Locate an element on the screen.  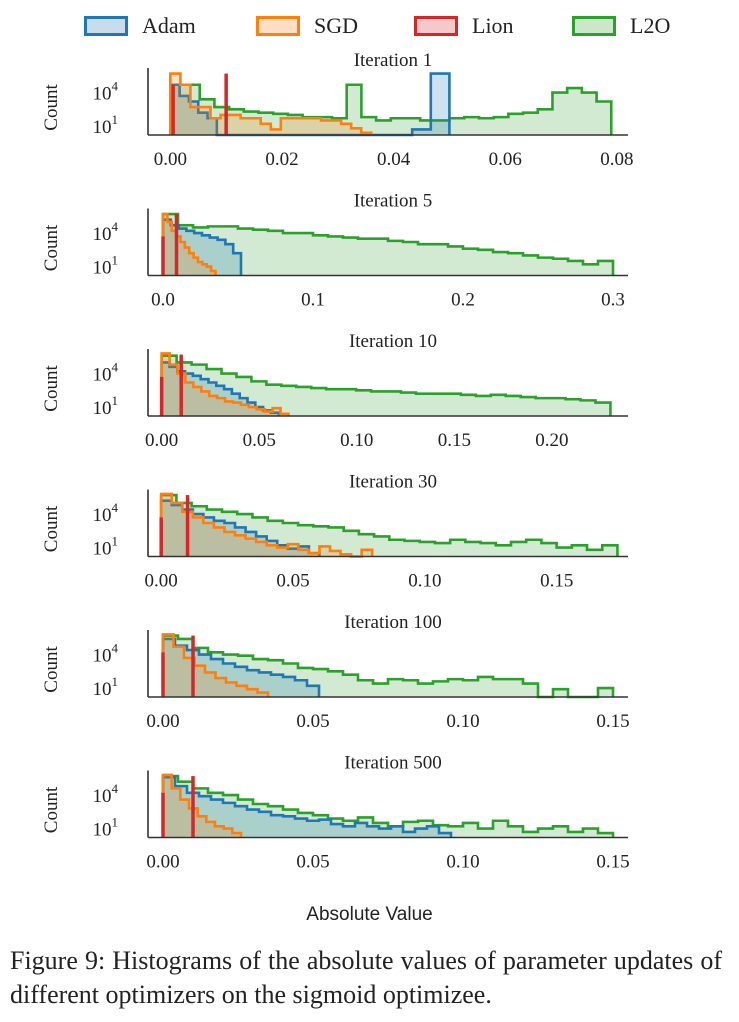
histogram-panel-2: Iteration 5 Count 10⁴ 10¹ 0.0 0.1 0.2 0.3 is located at coordinates (334, 251).